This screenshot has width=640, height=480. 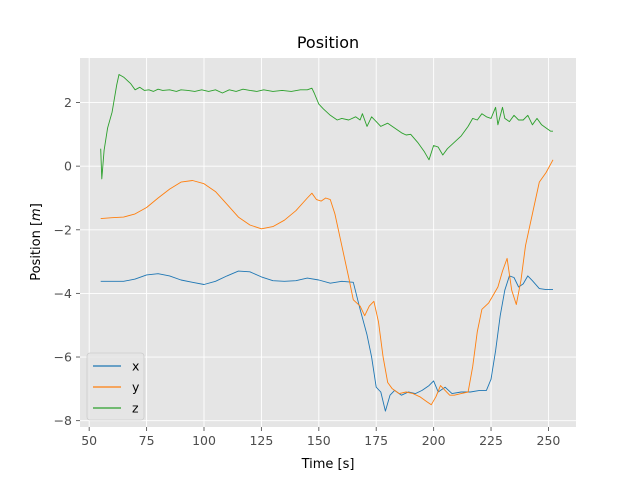 What do you see at coordinates (63, 420) in the screenshot?
I see `y-tick-label: −8` at bounding box center [63, 420].